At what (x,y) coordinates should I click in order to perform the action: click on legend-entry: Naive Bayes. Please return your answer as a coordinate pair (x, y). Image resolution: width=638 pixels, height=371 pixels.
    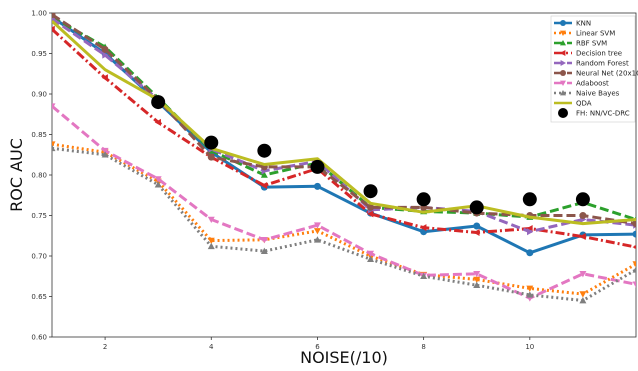
    Looking at the image, I should click on (587, 94).